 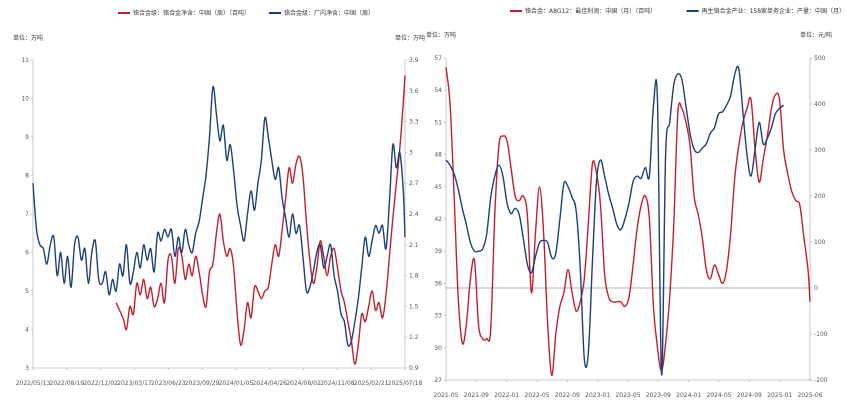 I want to click on right-tick-label: 3.9, so click(x=414, y=60).